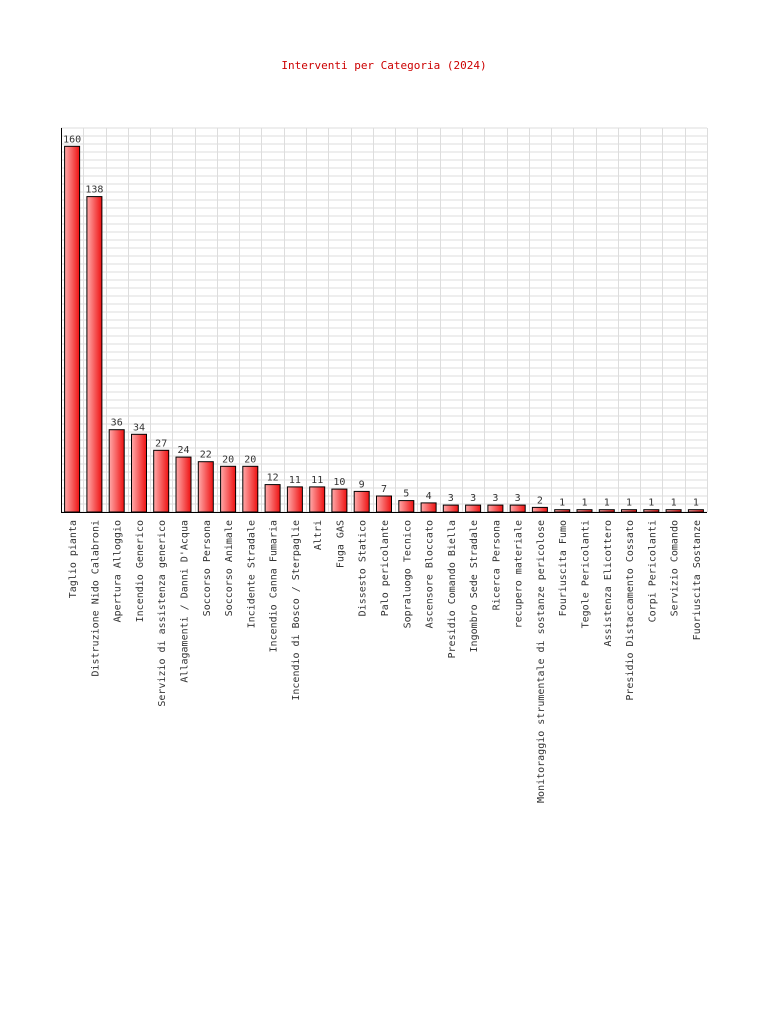 This screenshot has height=1029, width=768. Describe the element at coordinates (608, 583) in the screenshot. I see `category-tick-label: Assistenza Elicottero` at that location.